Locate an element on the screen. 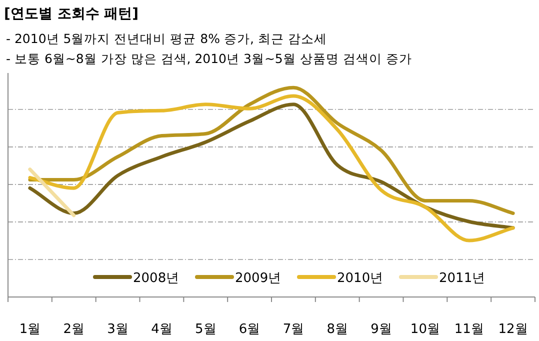 The height and width of the screenshot is (341, 539). x-tick-label: 4월 is located at coordinates (161, 329).